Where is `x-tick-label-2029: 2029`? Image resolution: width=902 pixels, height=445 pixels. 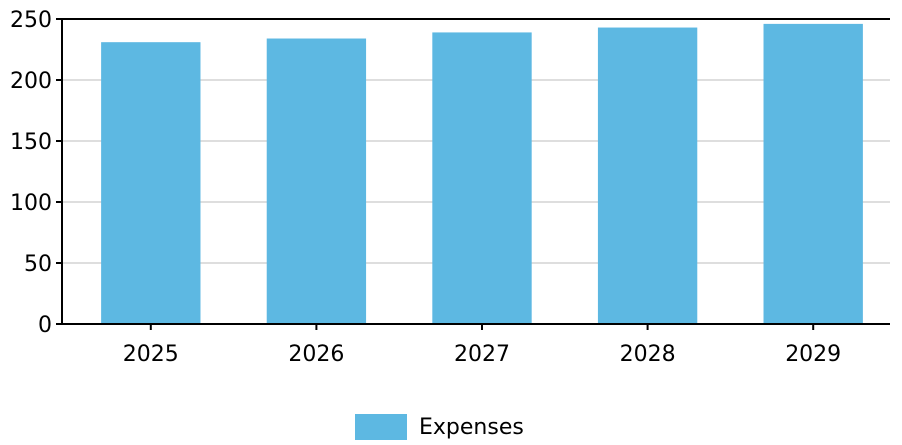
x-tick-label-2029: 2029 is located at coordinates (813, 354).